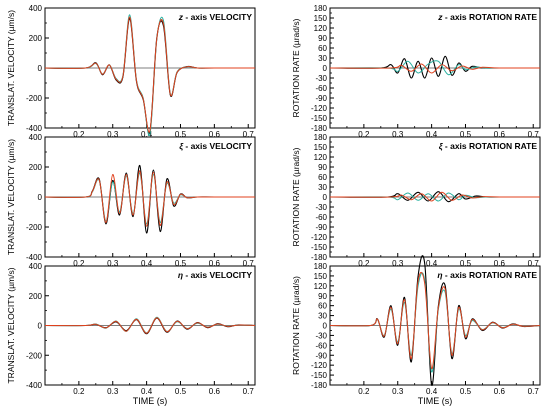 This screenshot has width=550, height=418. I want to click on x-axis-label: TIME (s), so click(435, 401).